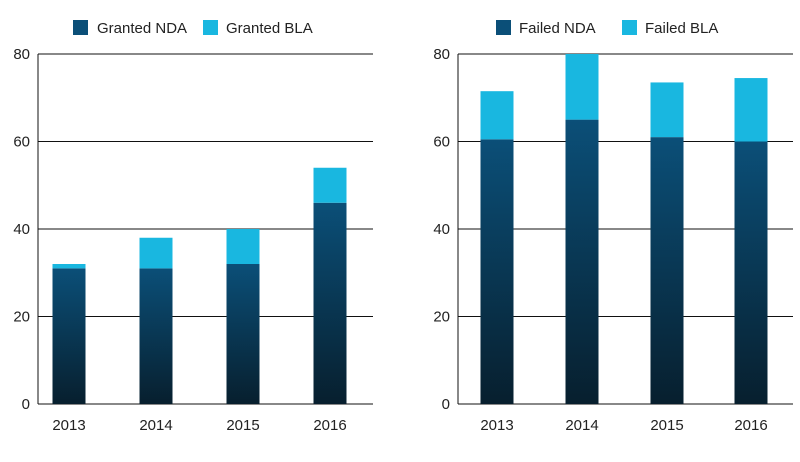 Image resolution: width=800 pixels, height=462 pixels. What do you see at coordinates (142, 28) in the screenshot?
I see `legend-label-granted-nda: Granted NDA` at bounding box center [142, 28].